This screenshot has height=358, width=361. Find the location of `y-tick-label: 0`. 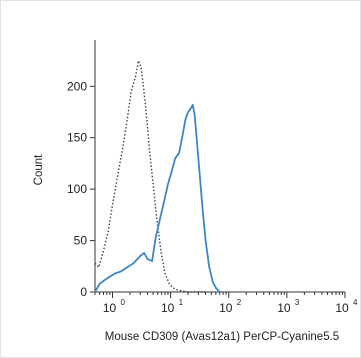

y-tick-label: 0 is located at coordinates (83, 292).